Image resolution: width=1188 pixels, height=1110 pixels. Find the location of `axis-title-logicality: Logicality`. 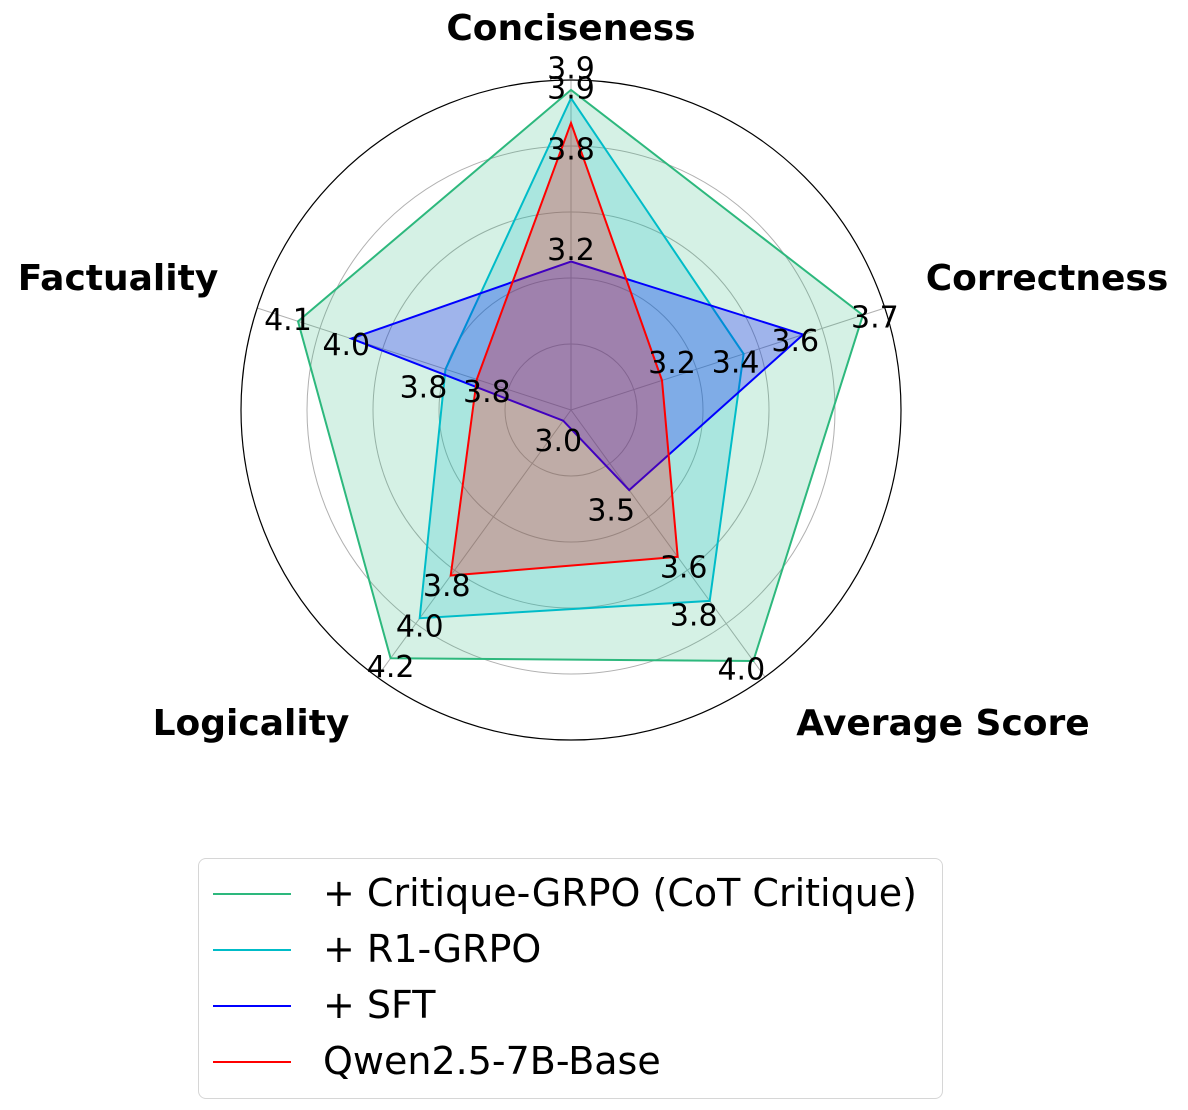

axis-title-logicality: Logicality is located at coordinates (251, 723).